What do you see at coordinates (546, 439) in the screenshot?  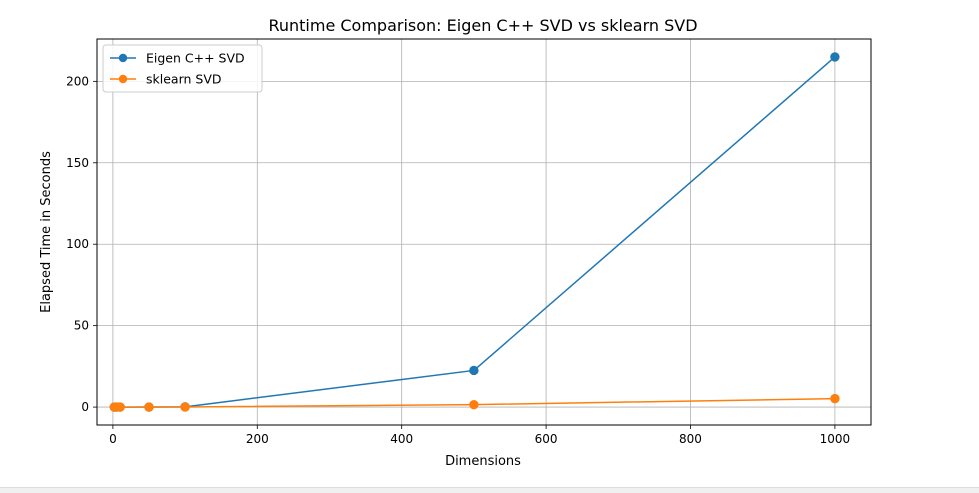 I see `x-tick-label: 600` at bounding box center [546, 439].